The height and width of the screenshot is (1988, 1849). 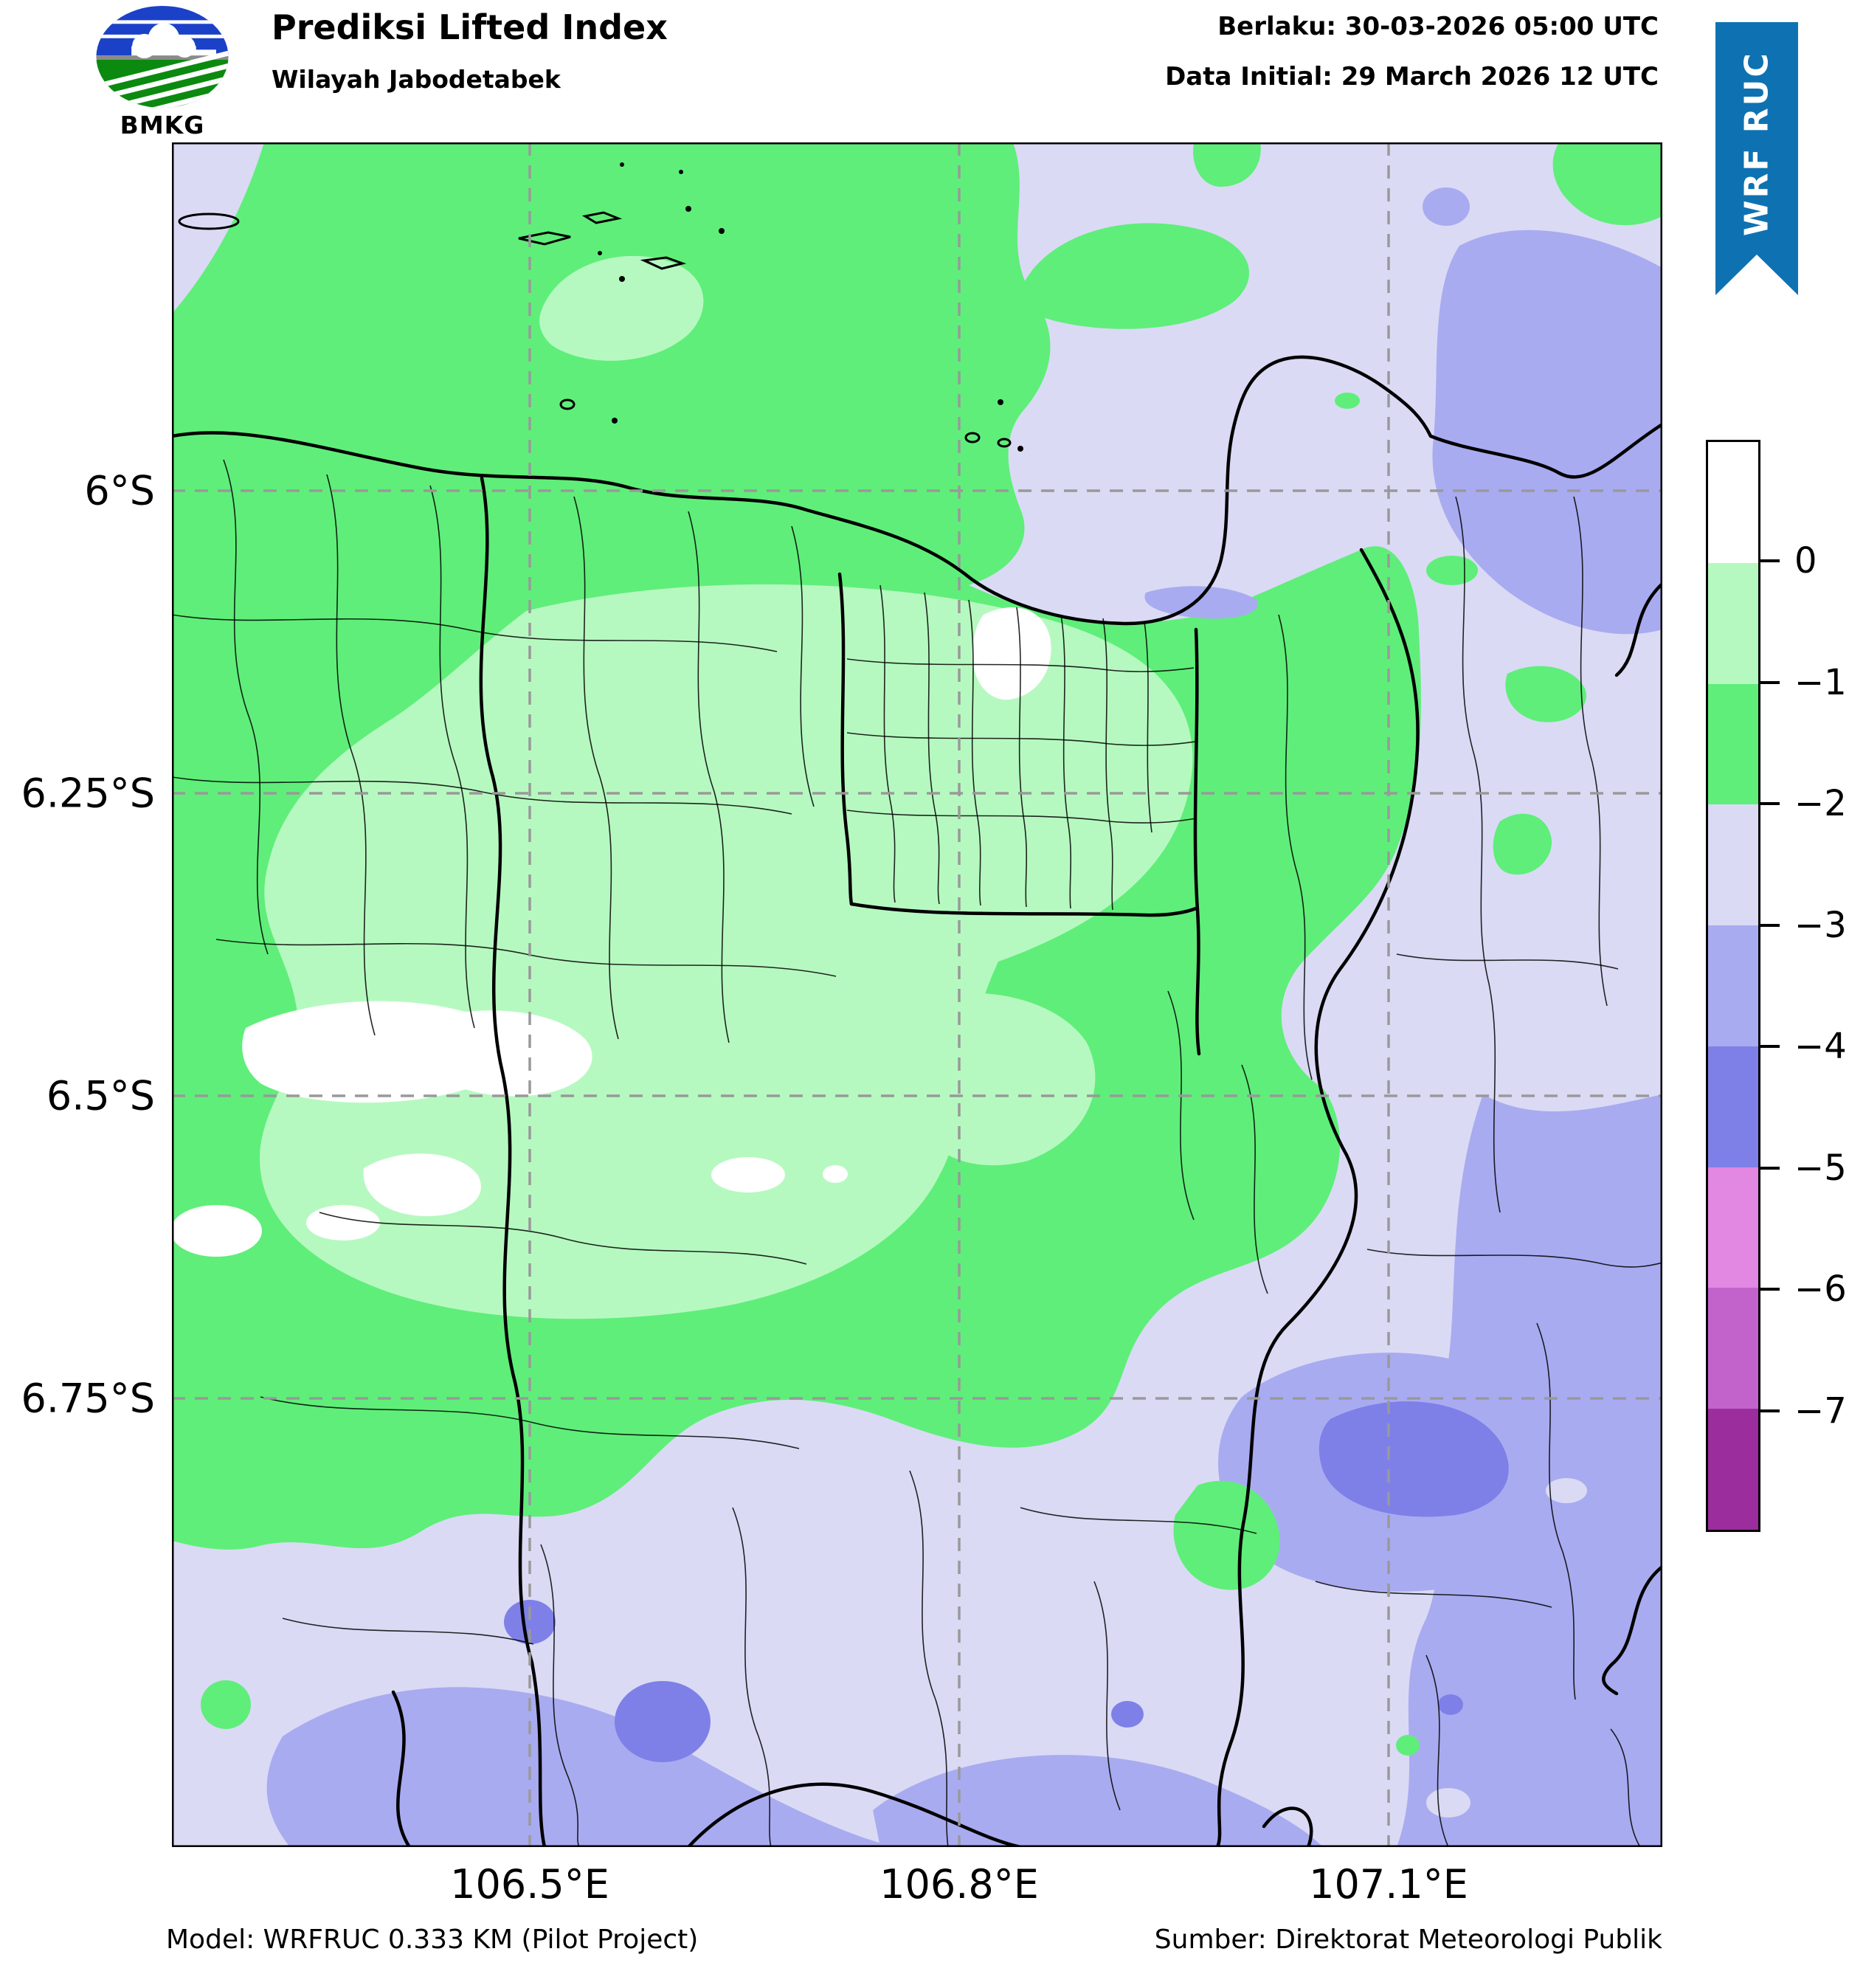 What do you see at coordinates (1438, 26) in the screenshot?
I see `valid-time-label: Berlaku: 30-03-2026 05:00 UTC` at bounding box center [1438, 26].